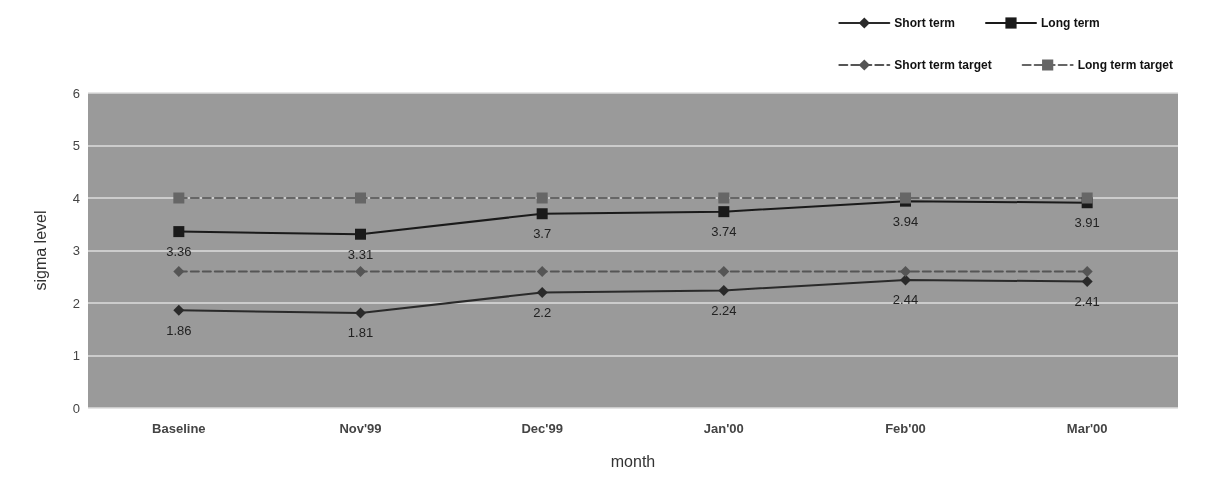 Image resolution: width=1208 pixels, height=498 pixels. What do you see at coordinates (542, 312) in the screenshot?
I see `data-label: 2.2` at bounding box center [542, 312].